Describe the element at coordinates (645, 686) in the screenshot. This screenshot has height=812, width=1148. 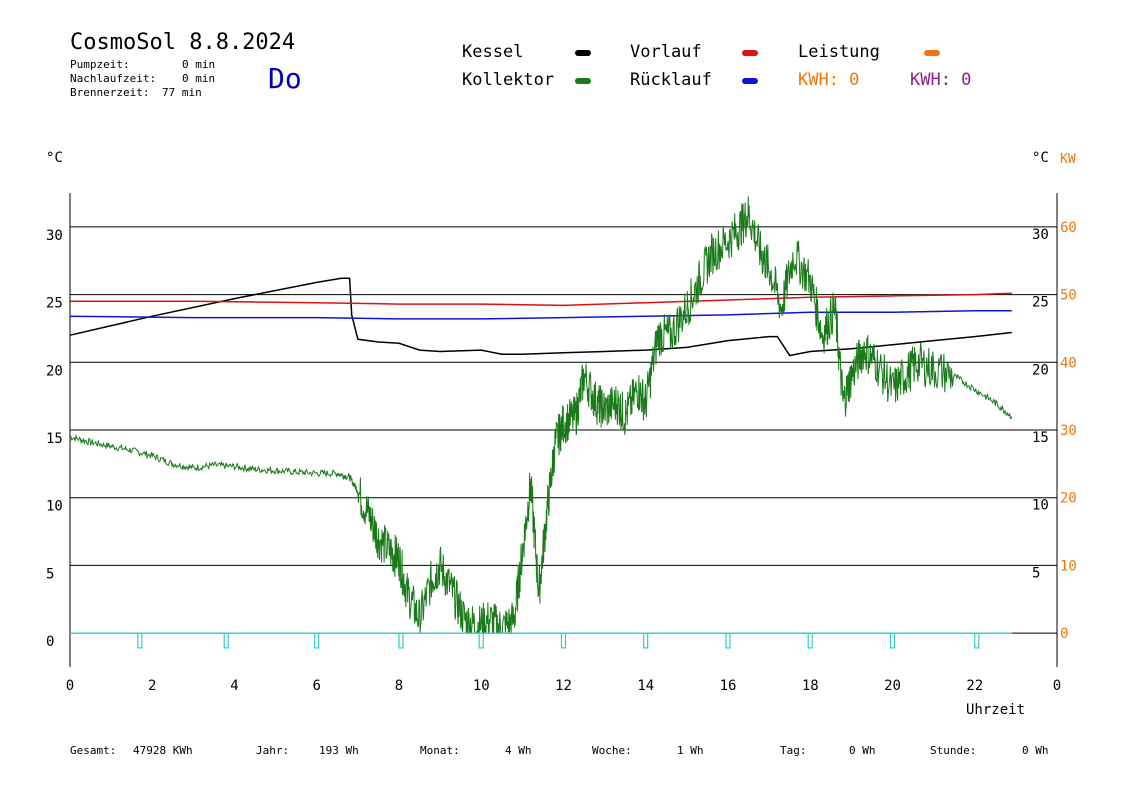
I see `x-tick-label: 14` at that location.